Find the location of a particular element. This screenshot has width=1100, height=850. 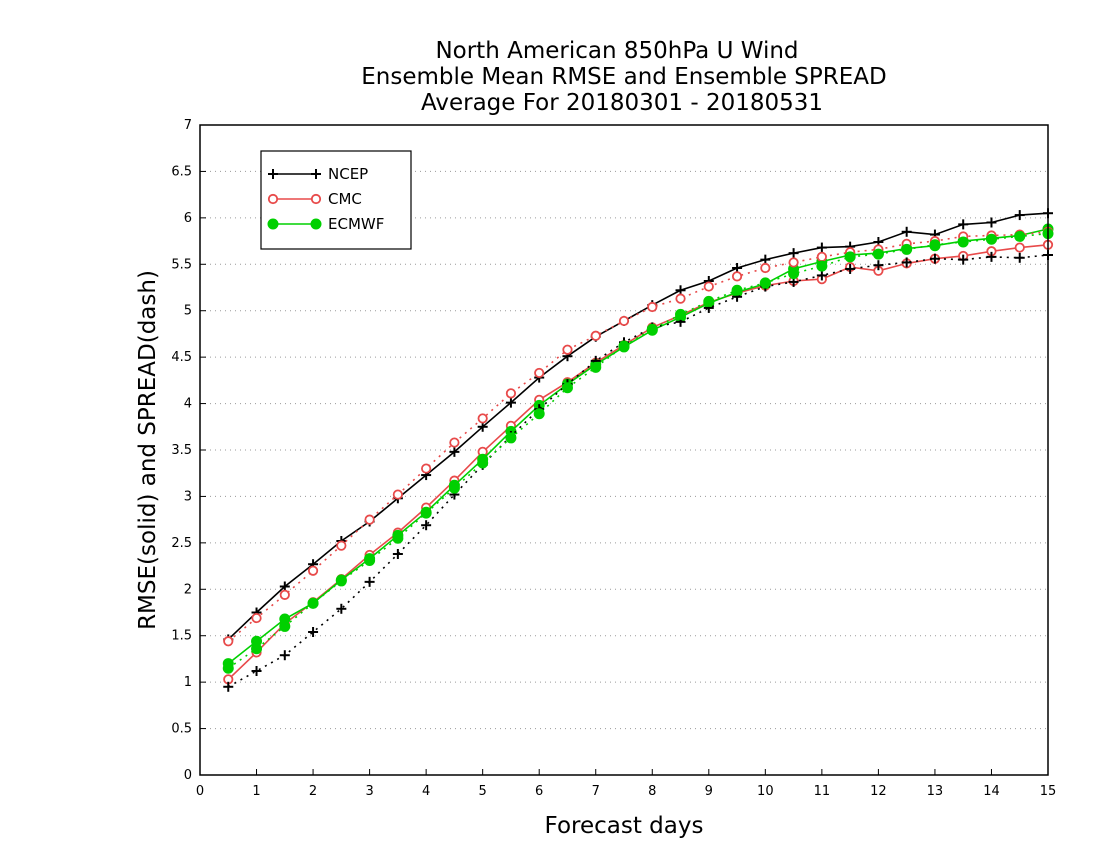

legend-label-ecmwf: ECMWF is located at coordinates (356, 224).